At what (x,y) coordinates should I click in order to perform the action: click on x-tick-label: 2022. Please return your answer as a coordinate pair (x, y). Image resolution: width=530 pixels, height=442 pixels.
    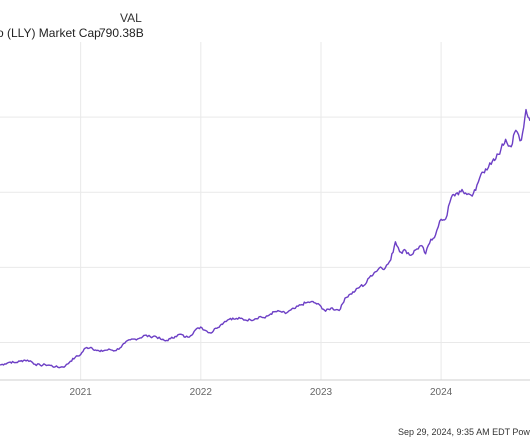
    Looking at the image, I should click on (201, 392).